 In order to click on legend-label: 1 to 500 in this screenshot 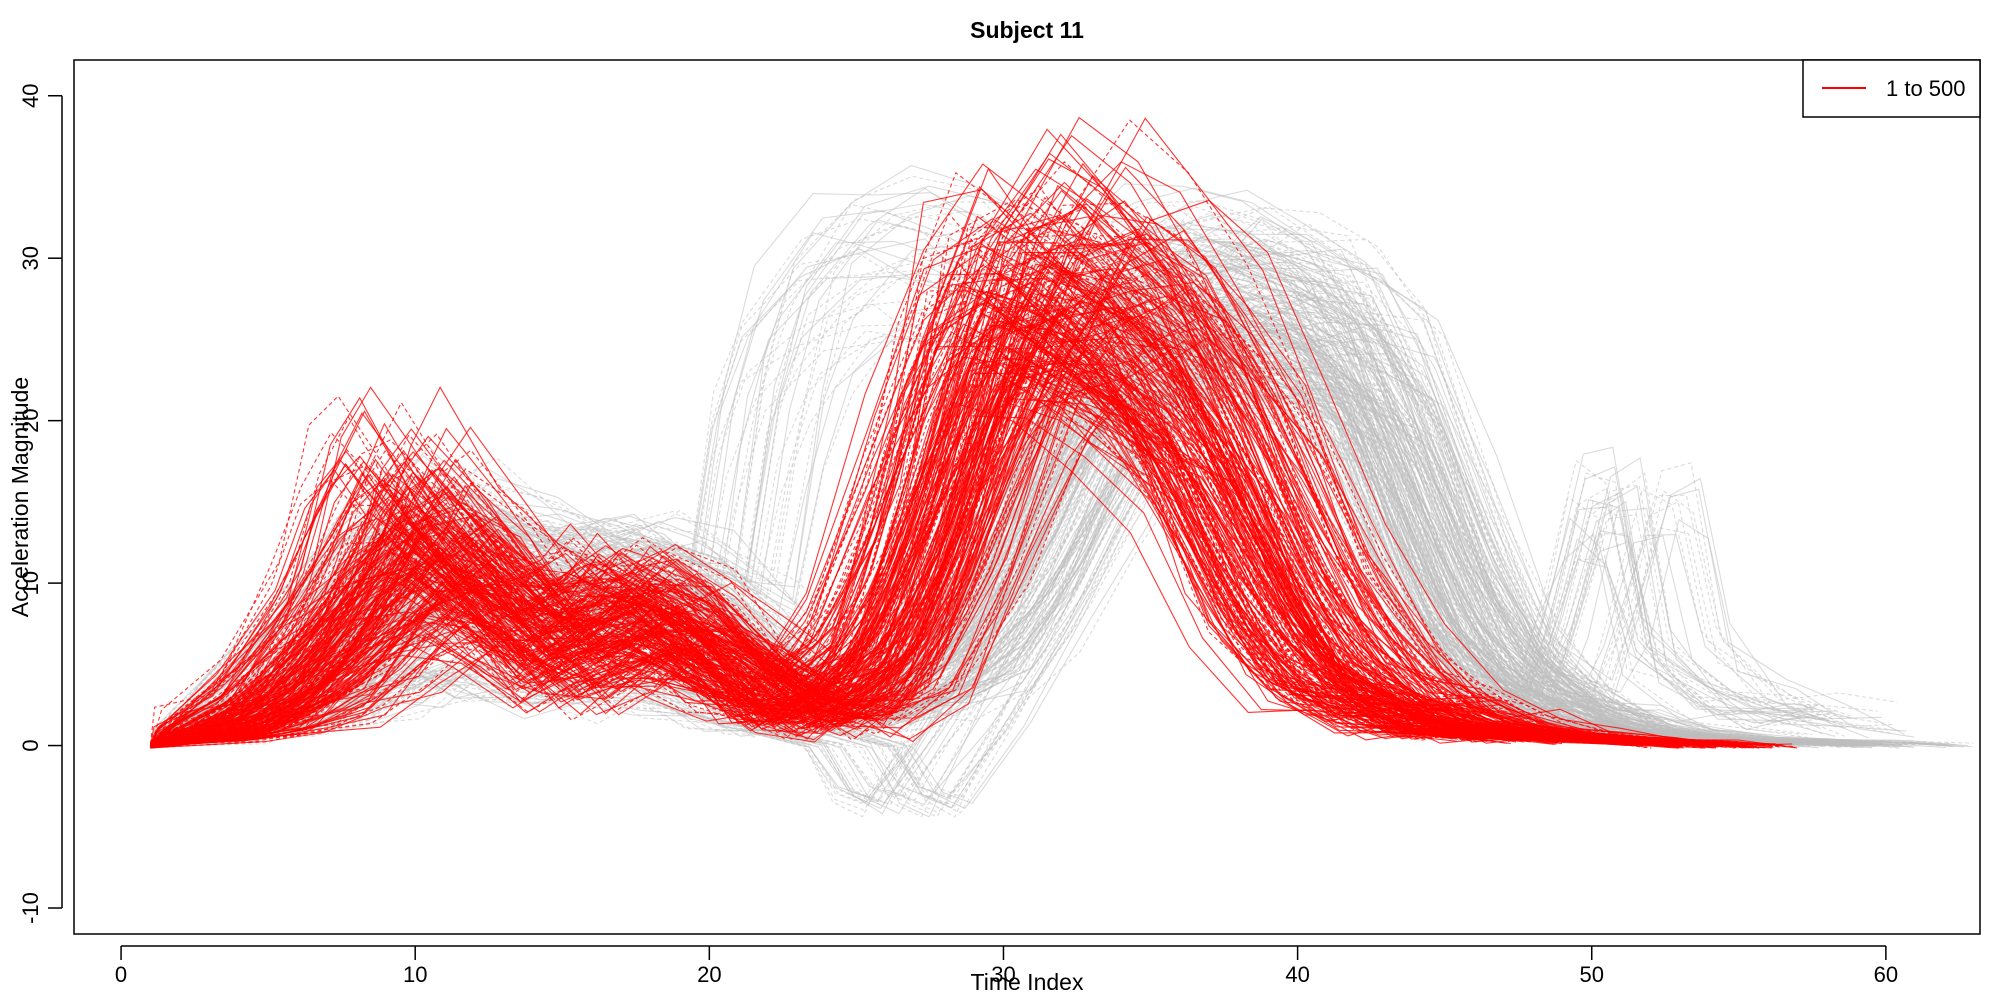, I will do `click(1926, 88)`.